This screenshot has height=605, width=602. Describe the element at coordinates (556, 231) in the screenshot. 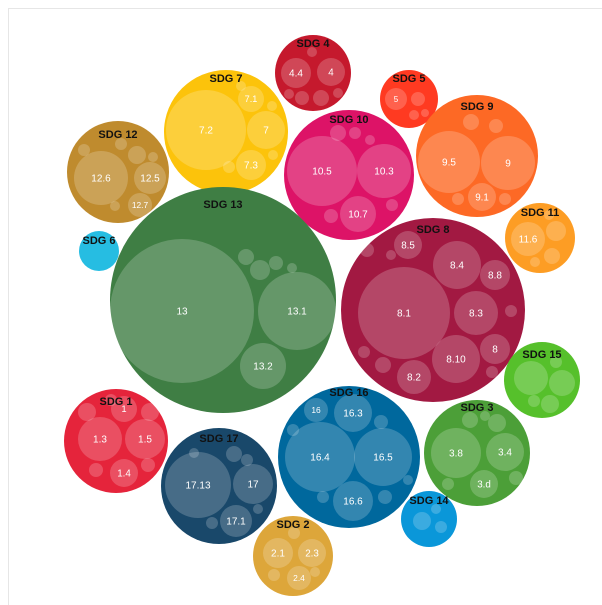

I see `sdg-11-target-1-bubble` at that location.